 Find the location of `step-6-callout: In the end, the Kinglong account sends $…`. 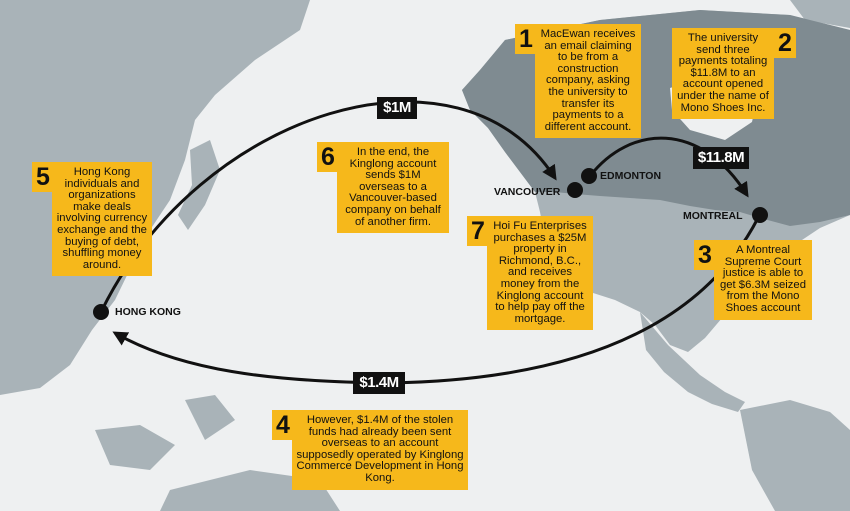

step-6-callout: In the end, the Kinglong account sends $… is located at coordinates (393, 188).